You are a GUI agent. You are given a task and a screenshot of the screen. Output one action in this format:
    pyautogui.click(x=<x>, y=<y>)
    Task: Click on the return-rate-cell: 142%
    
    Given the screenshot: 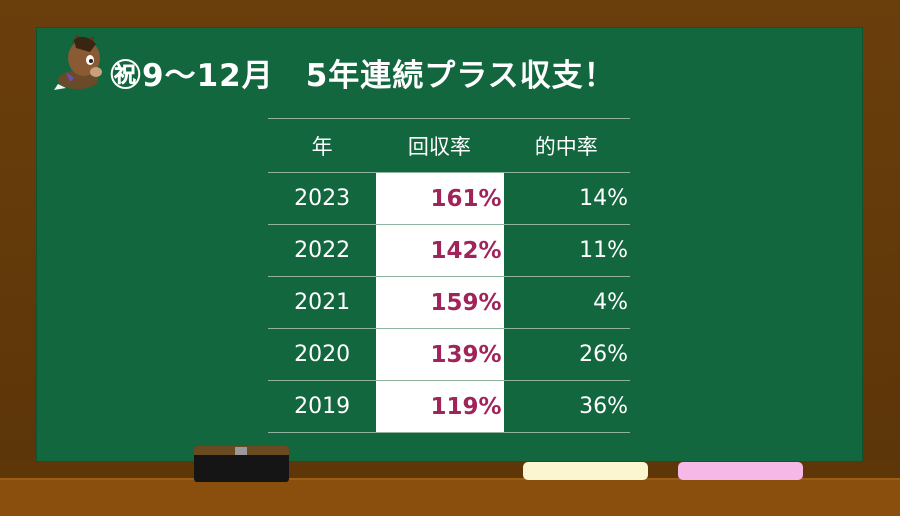 What is the action you would take?
    pyautogui.click(x=440, y=250)
    